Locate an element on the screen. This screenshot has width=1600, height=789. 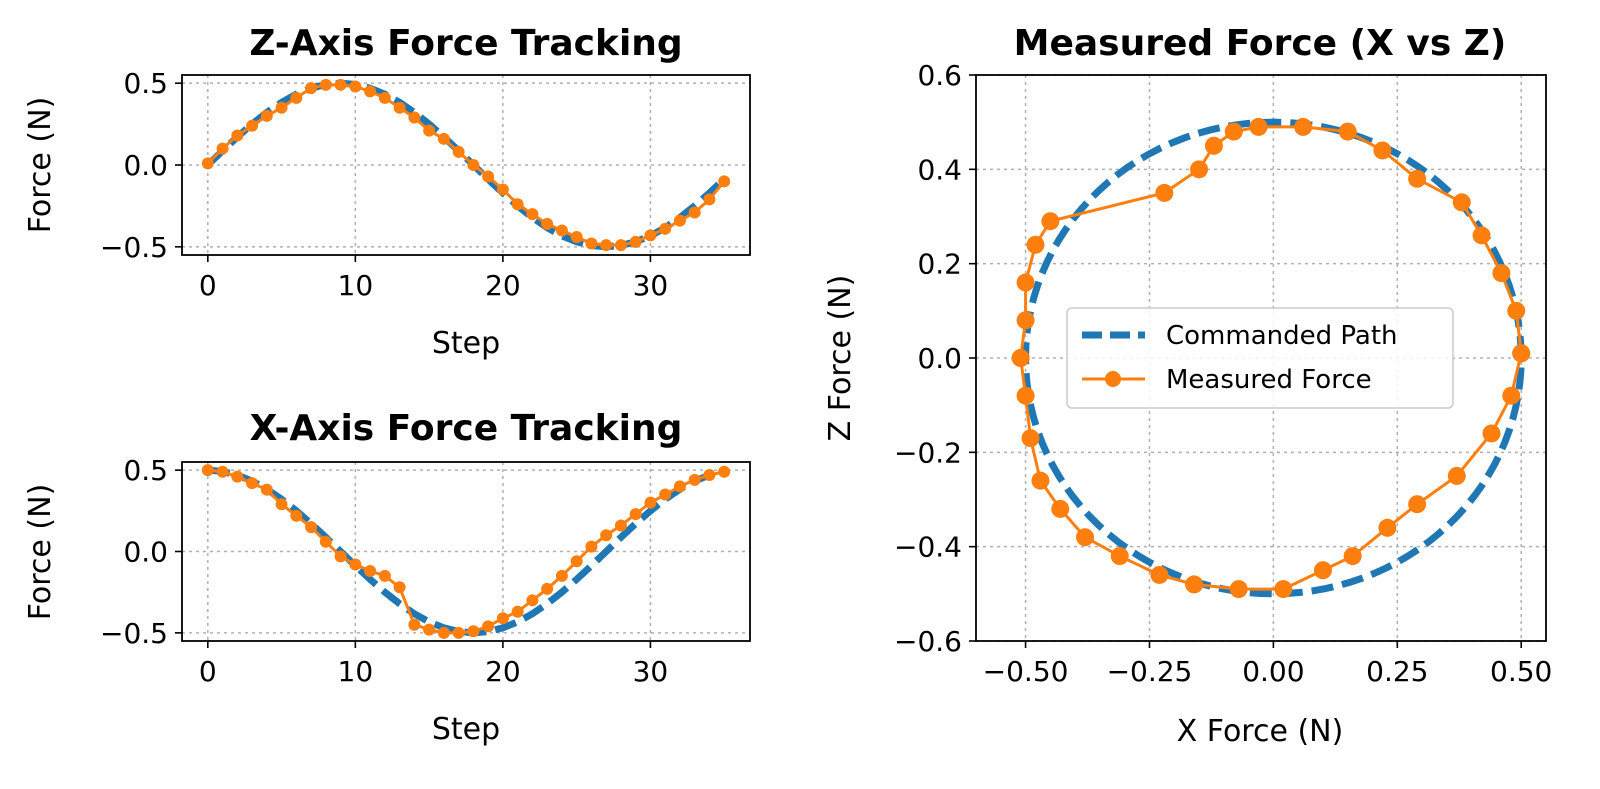
x-axis-chart-title: X-Axis Force Tracking is located at coordinates (466, 428).